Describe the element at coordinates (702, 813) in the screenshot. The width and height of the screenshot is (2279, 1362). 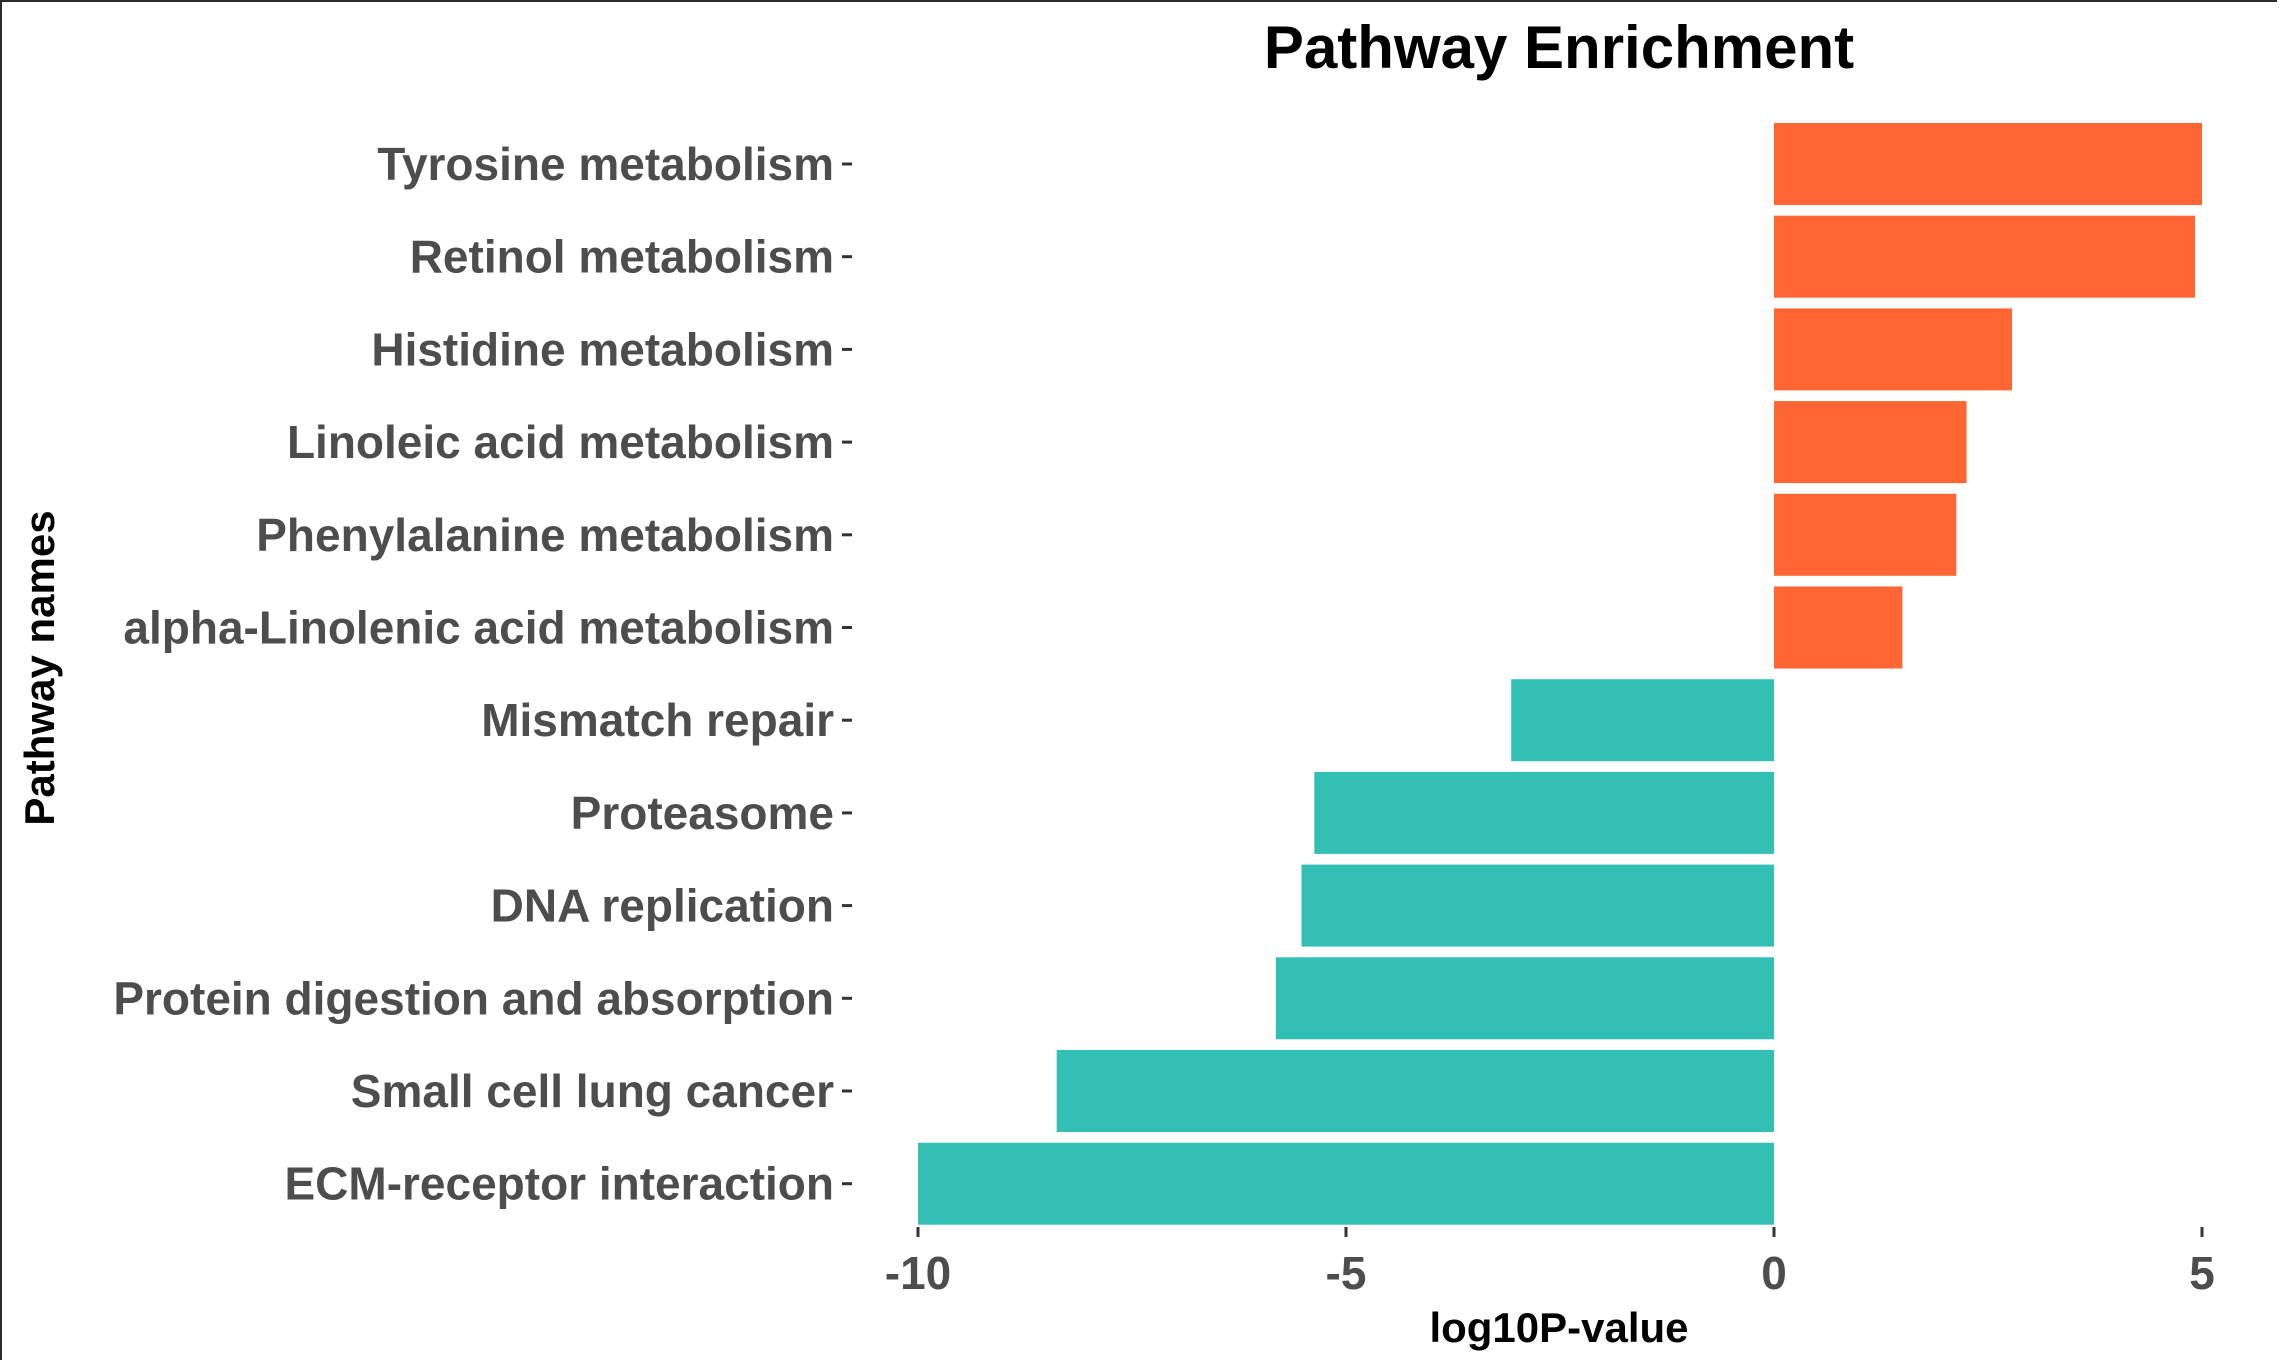
I see `category-label: Proteasome` at that location.